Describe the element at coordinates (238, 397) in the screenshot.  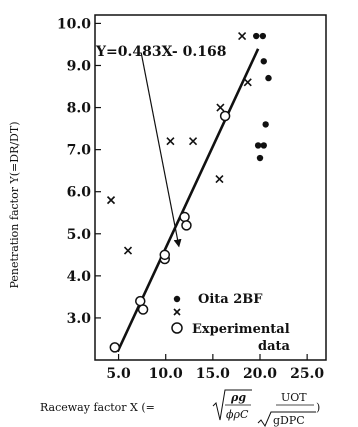
I see `x-axis-formula-numerator-1: ρg` at that location.